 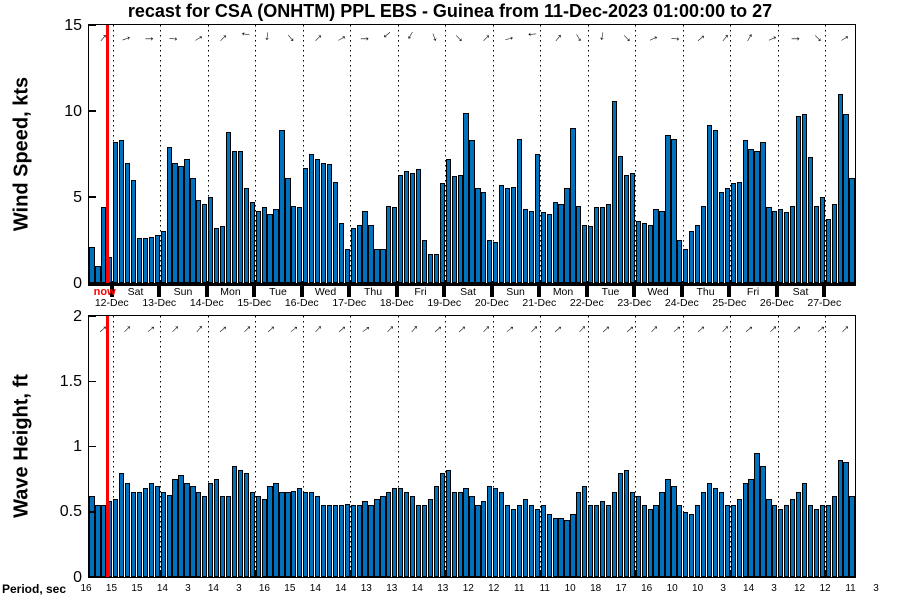 What do you see at coordinates (366, 588) in the screenshot?
I see `period-value: 13` at bounding box center [366, 588].